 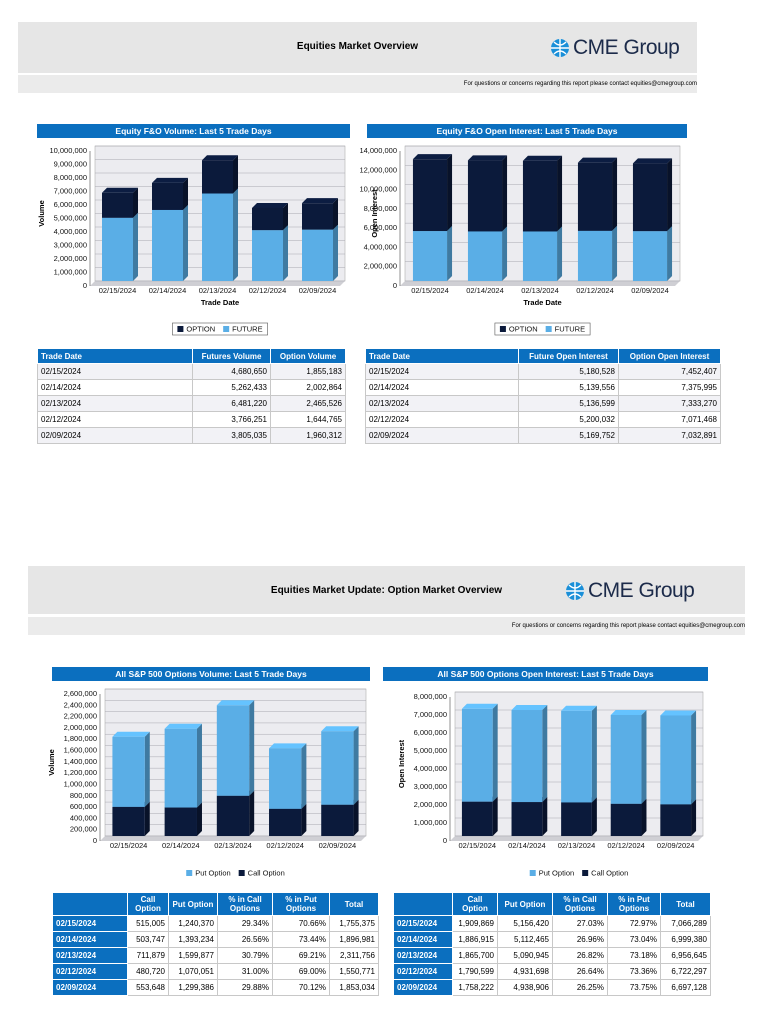 What do you see at coordinates (423, 923) in the screenshot?
I see `table-cell: 02/15/2024` at bounding box center [423, 923].